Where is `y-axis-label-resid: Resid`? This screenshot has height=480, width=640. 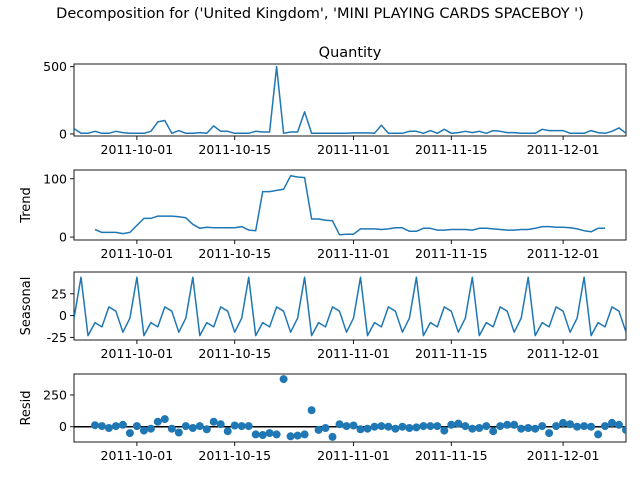
y-axis-label-resid: Resid is located at coordinates (26, 407).